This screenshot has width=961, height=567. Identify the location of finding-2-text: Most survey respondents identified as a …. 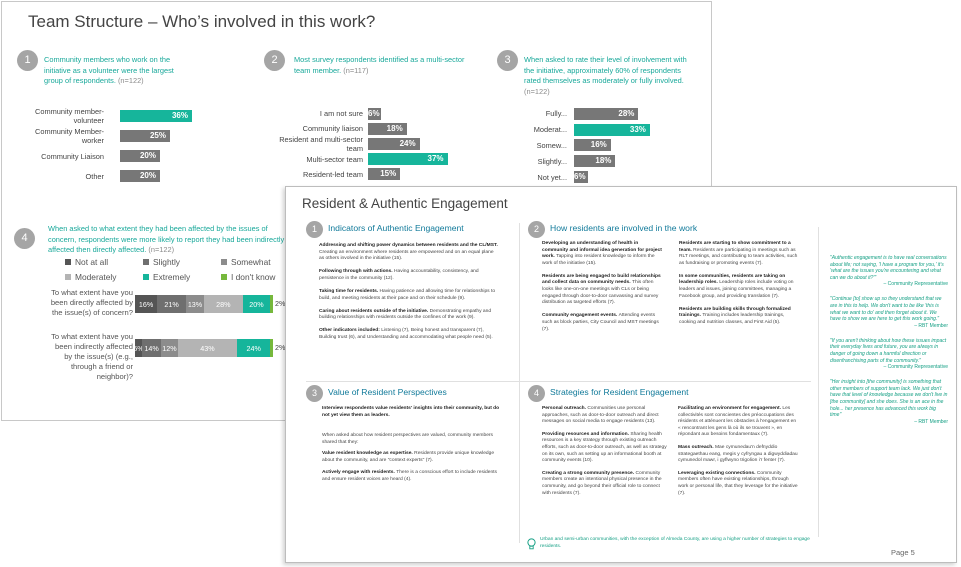
(384, 65).